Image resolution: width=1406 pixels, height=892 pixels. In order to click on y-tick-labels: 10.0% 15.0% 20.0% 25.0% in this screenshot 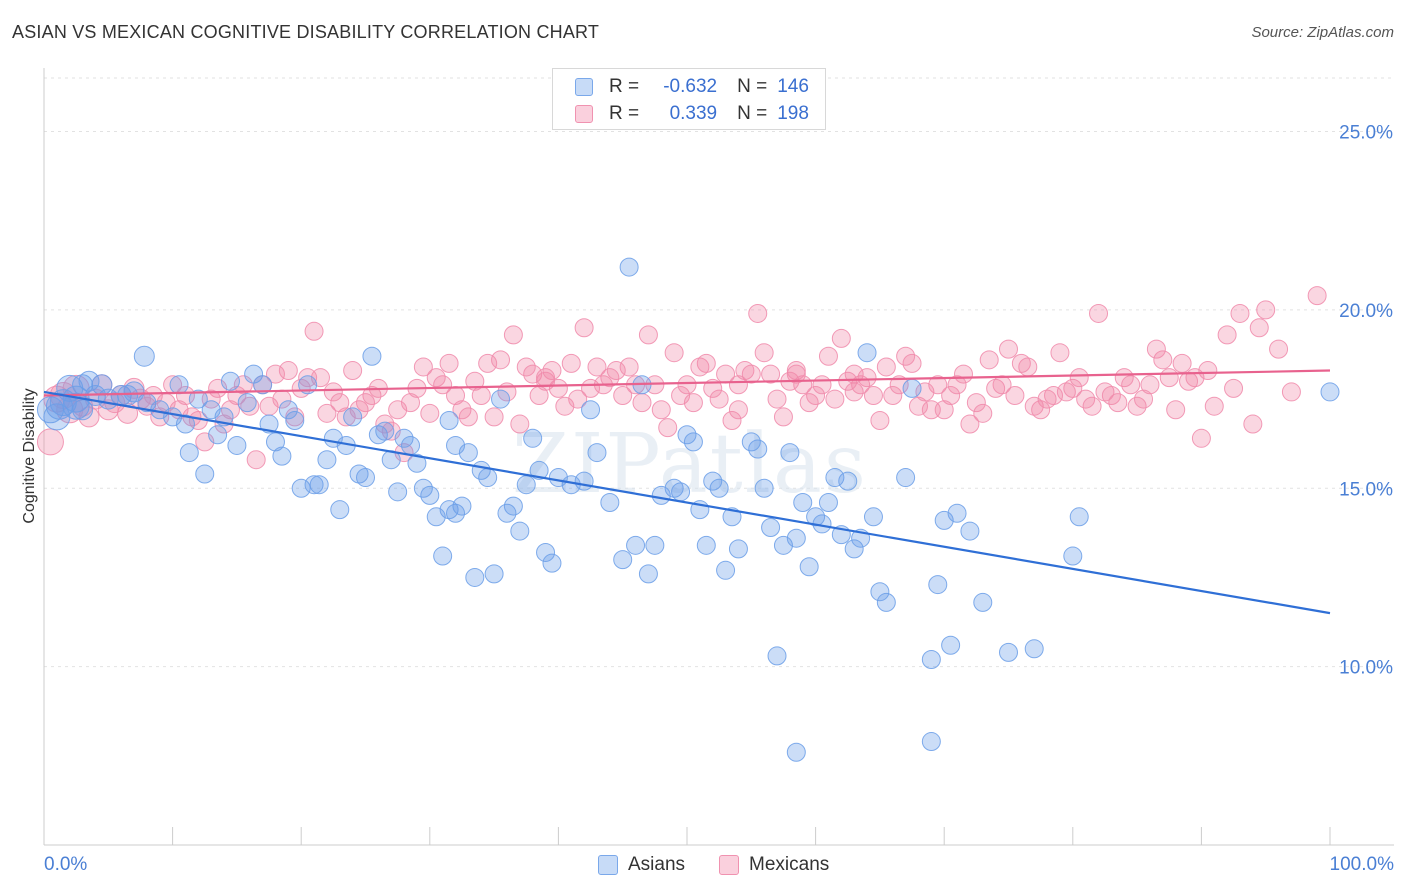, I will do `click(1366, 401)`.